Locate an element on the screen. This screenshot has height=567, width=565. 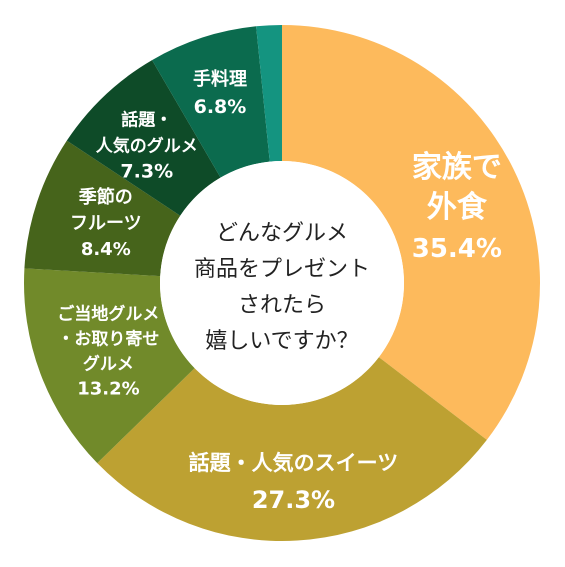
slice-value-fruits: 8.4% is located at coordinates (106, 249).